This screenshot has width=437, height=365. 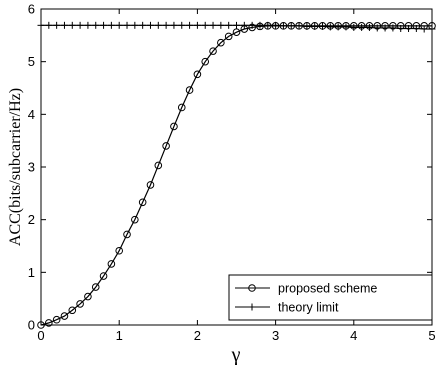 I want to click on x-tick-label: 1, so click(x=119, y=335).